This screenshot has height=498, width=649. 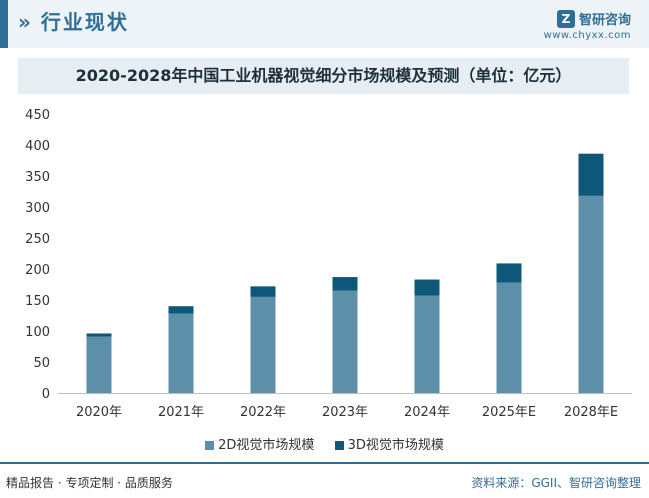 What do you see at coordinates (37, 301) in the screenshot?
I see `y-tick-label: 150` at bounding box center [37, 301].